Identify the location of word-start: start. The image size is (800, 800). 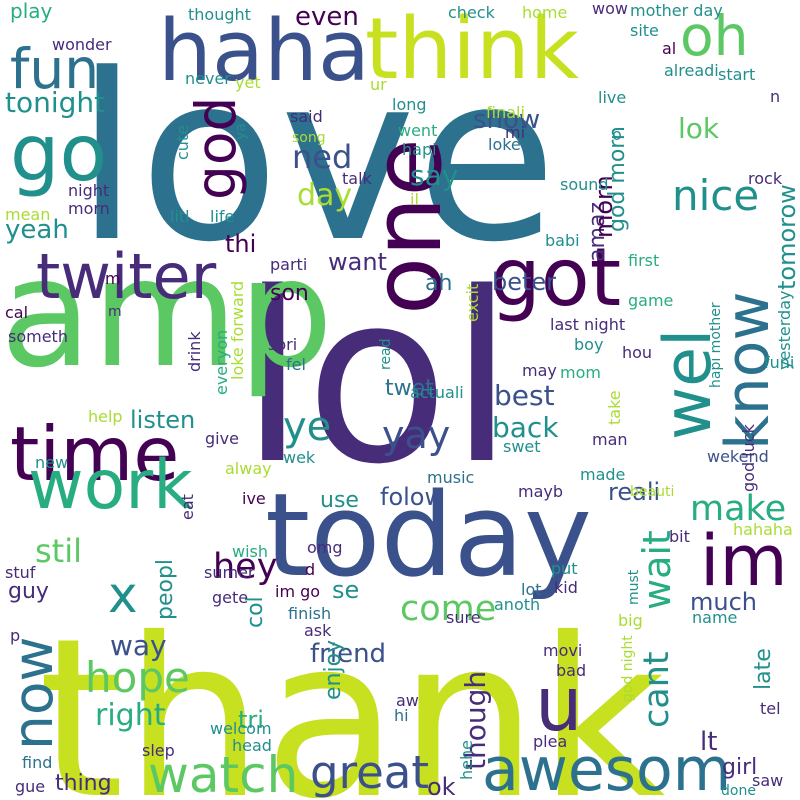
(736, 74).